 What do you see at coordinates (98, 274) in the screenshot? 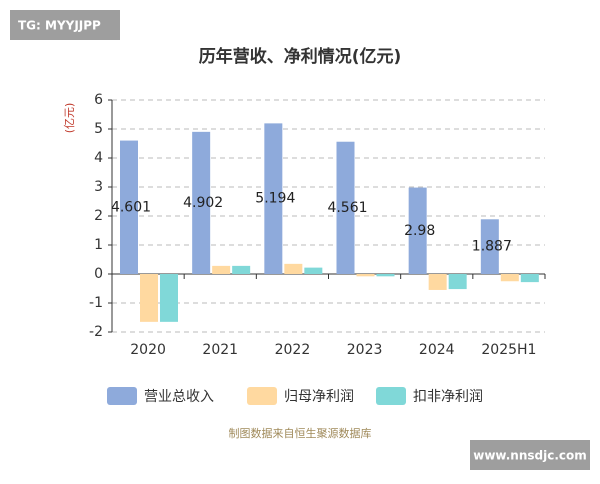
I see `y-tick-label: 0` at bounding box center [98, 274].